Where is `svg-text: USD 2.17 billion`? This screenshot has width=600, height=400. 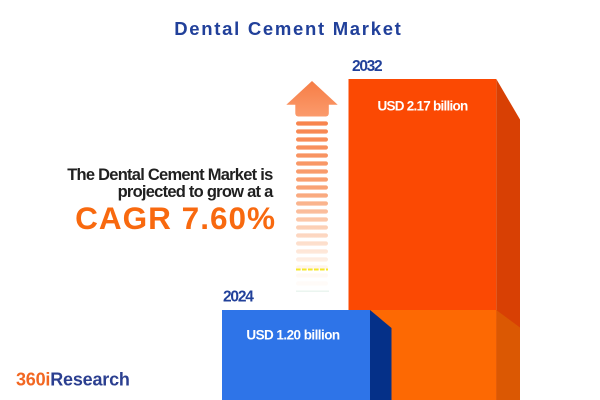
svg-text: USD 2.17 billion is located at coordinates (422, 105).